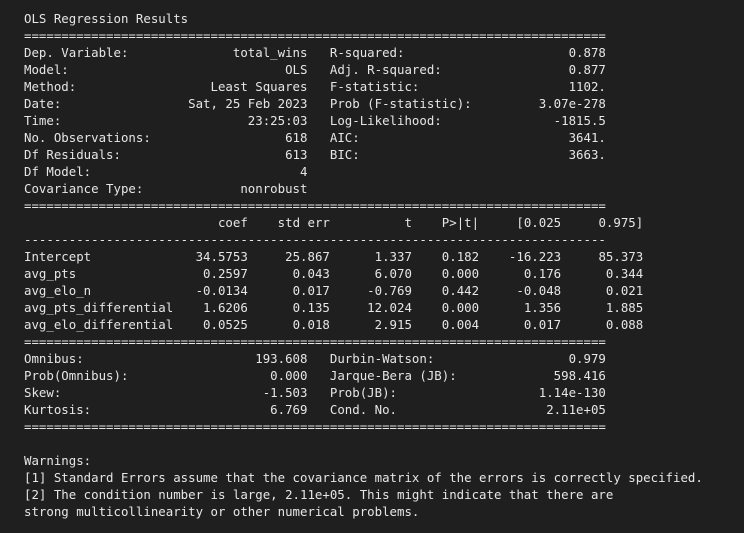  What do you see at coordinates (315, 358) in the screenshot?
I see `diagnostic-row: Omnibus: 193.608 Durbin-Watson: 0.979` at bounding box center [315, 358].